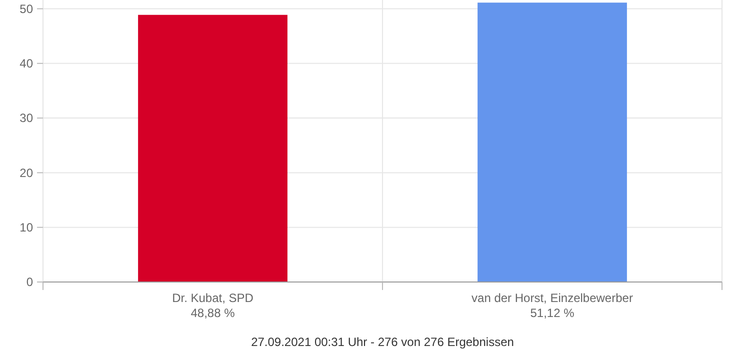  I want to click on y-tick-label: 0, so click(30, 282).